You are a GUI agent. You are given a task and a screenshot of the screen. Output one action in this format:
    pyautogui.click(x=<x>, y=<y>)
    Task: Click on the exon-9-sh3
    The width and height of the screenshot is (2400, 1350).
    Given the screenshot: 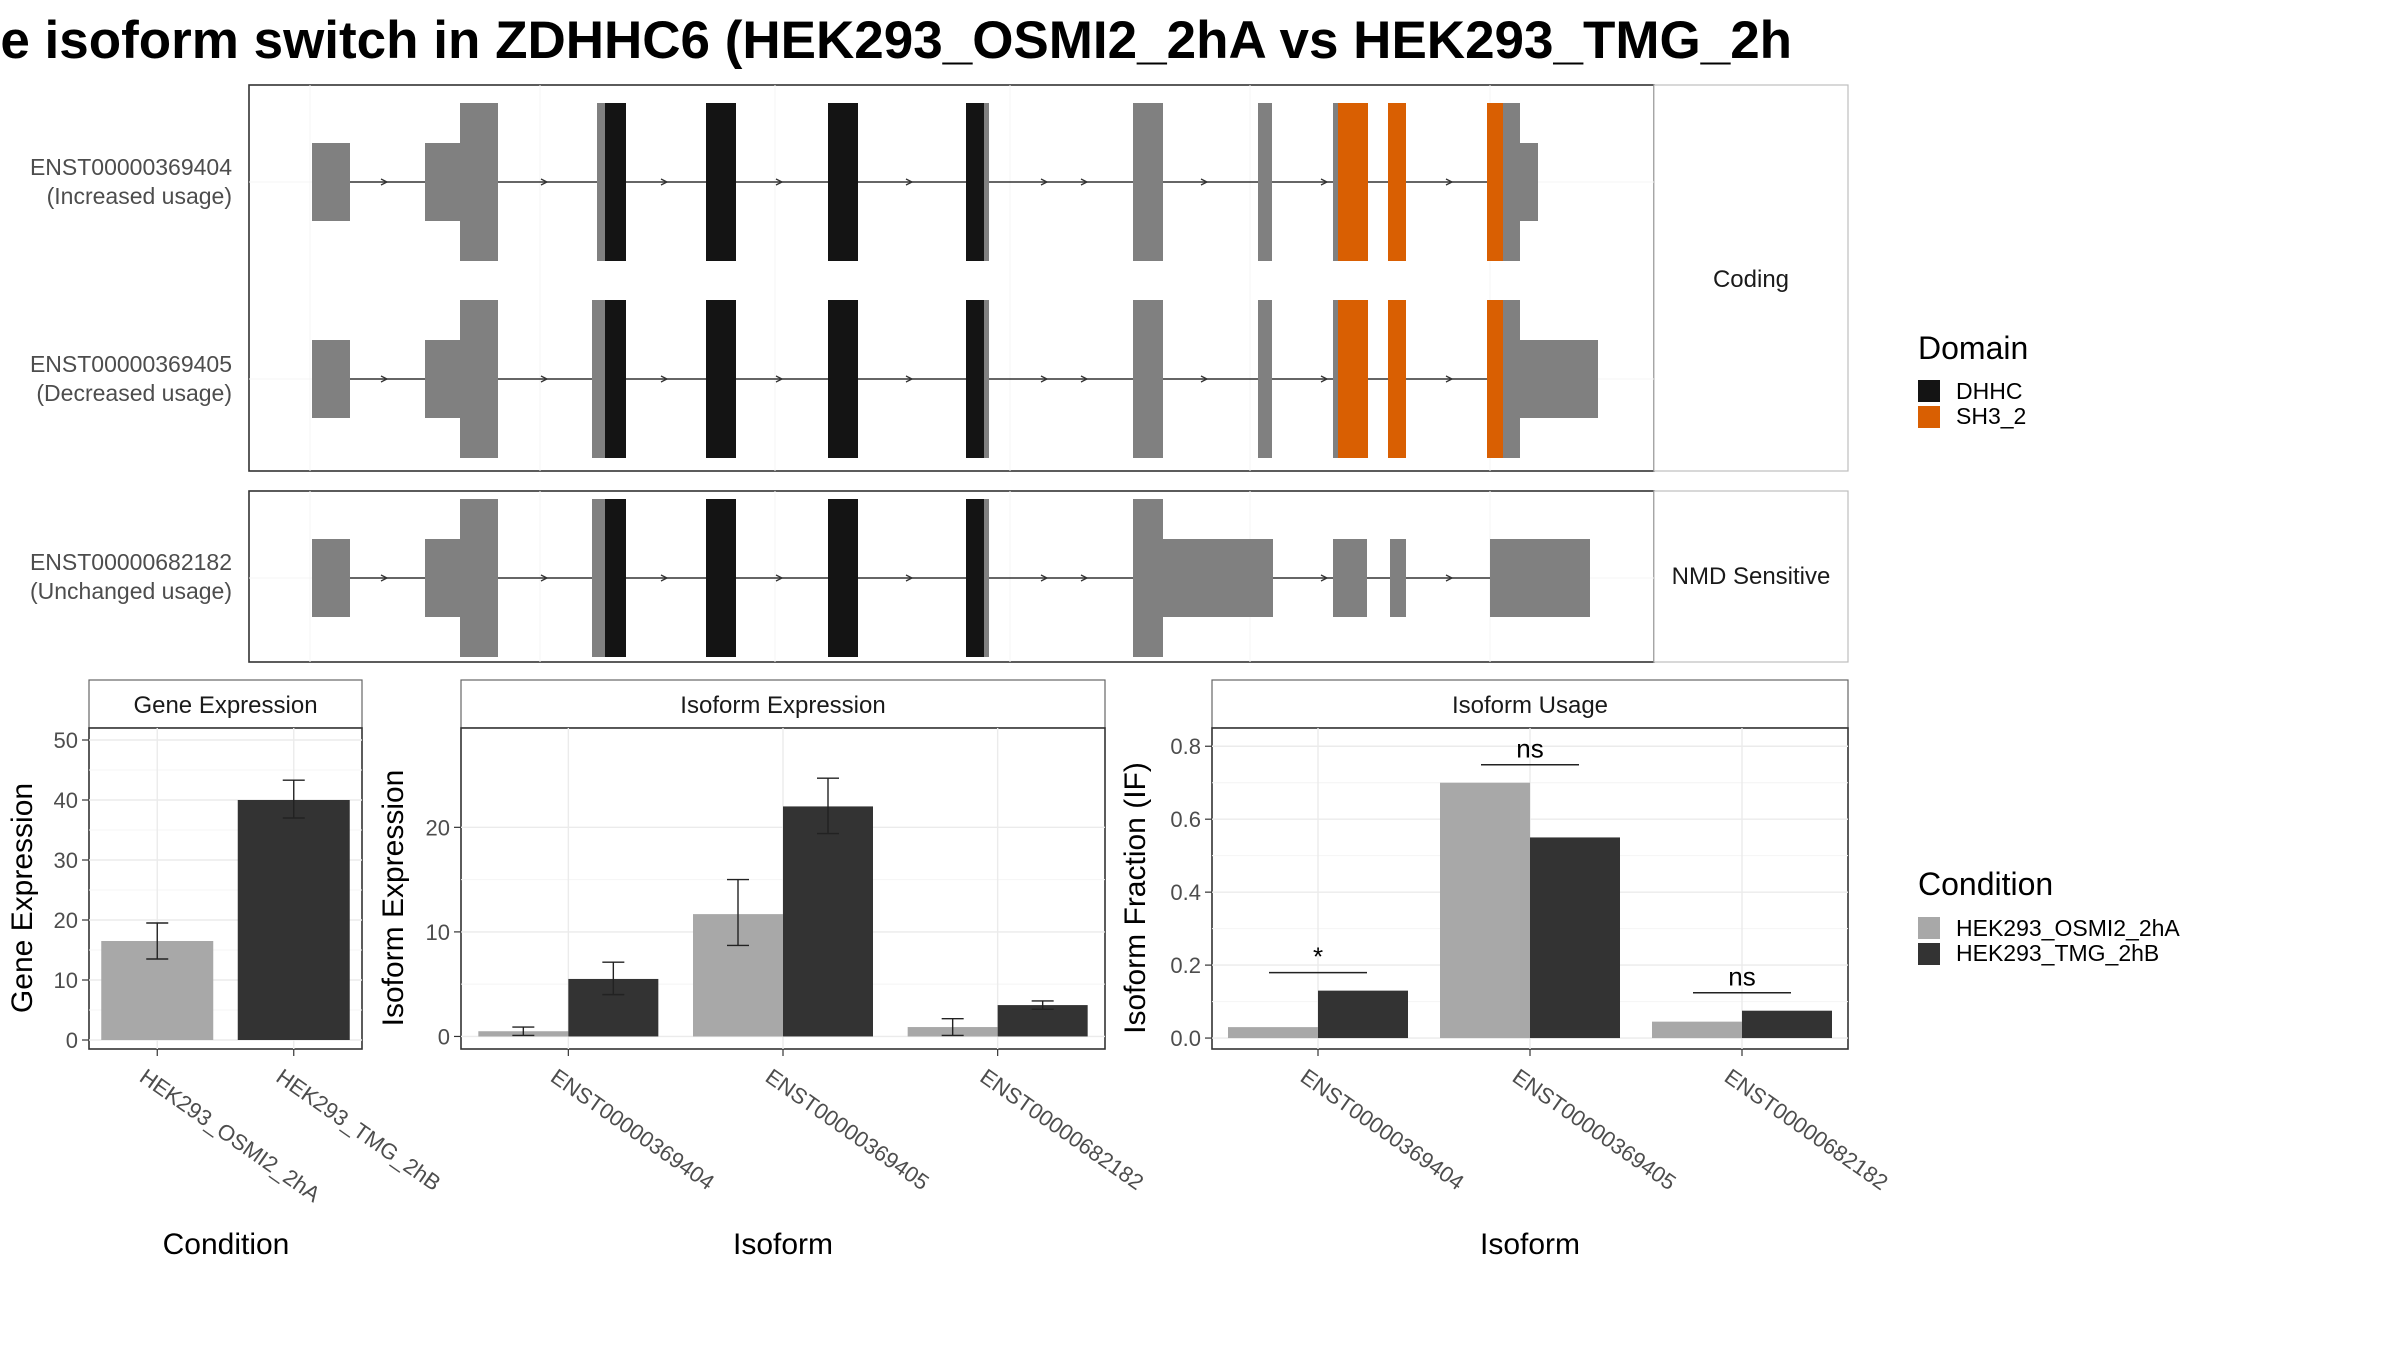 What is the action you would take?
    pyautogui.click(x=1353, y=379)
    